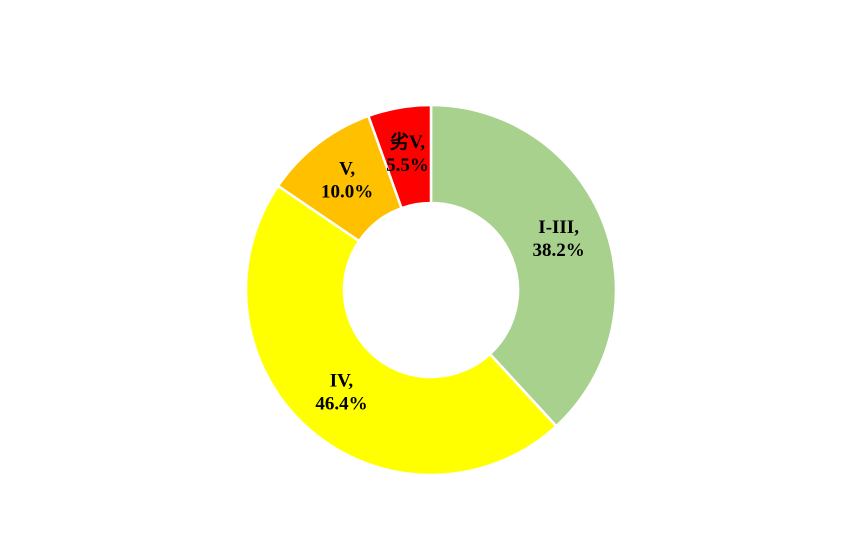 This screenshot has height=533, width=862. I want to click on label-category: IV,, so click(342, 381).